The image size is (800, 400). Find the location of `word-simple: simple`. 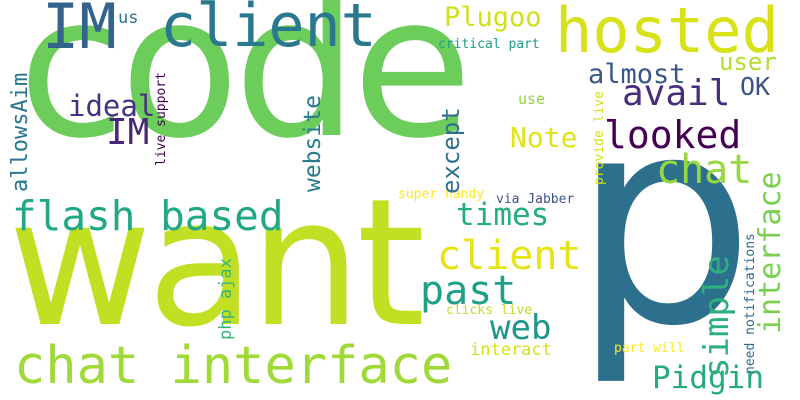

word-simple: simple is located at coordinates (717, 316).